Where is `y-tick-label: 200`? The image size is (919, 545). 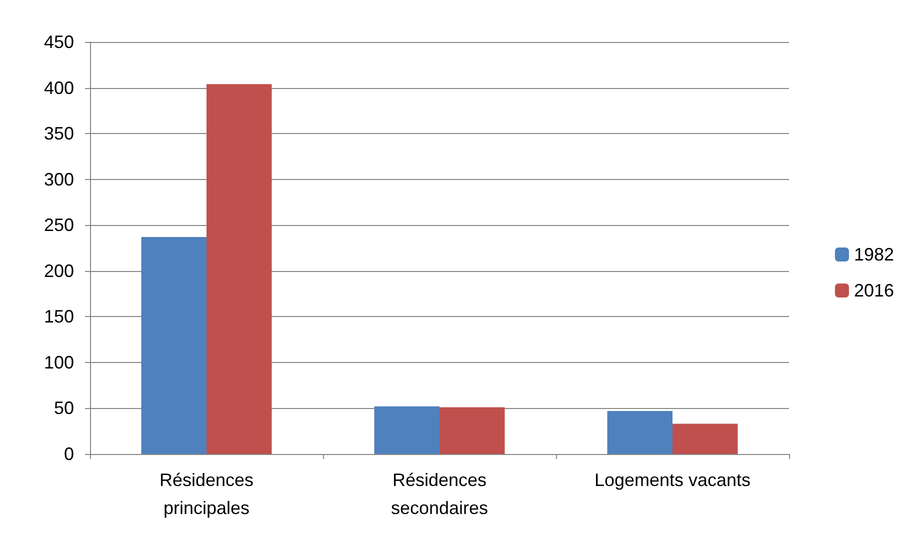
y-tick-label: 200 is located at coordinates (59, 270).